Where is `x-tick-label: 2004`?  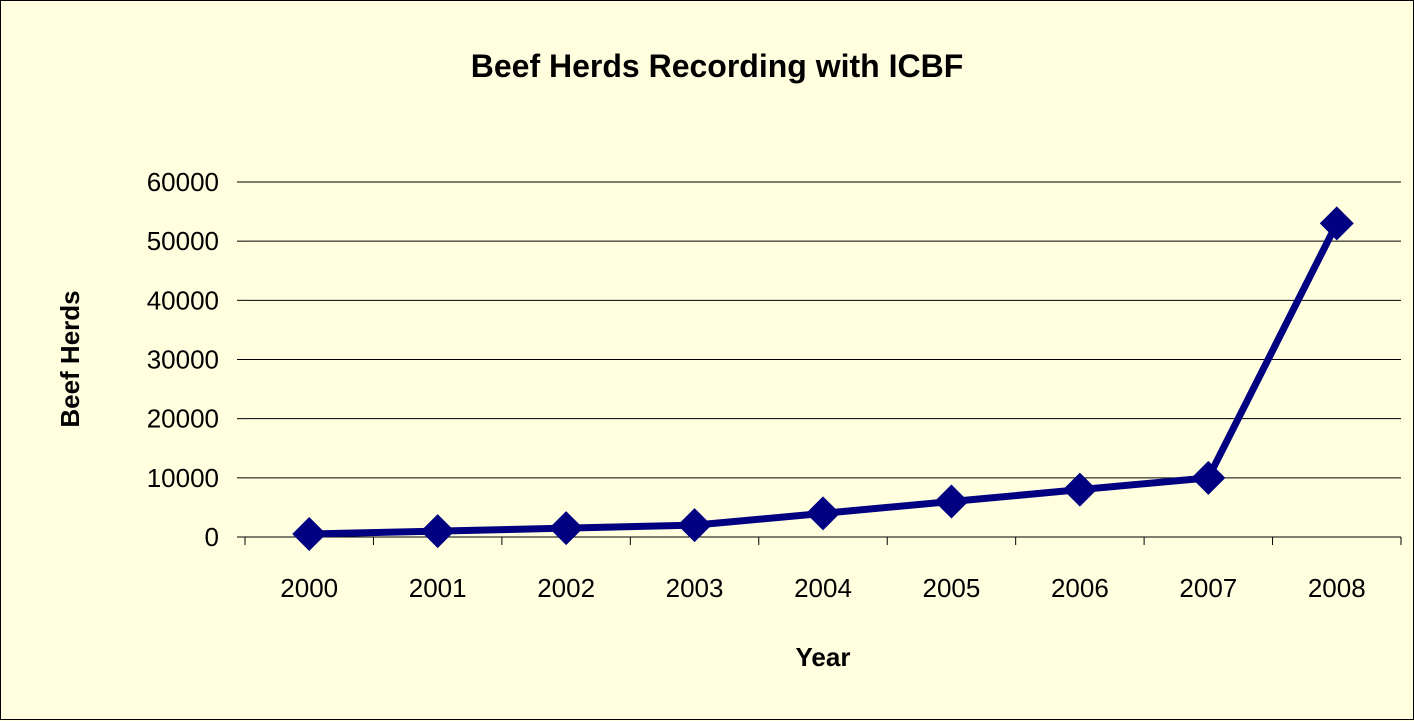
x-tick-label: 2004 is located at coordinates (823, 588).